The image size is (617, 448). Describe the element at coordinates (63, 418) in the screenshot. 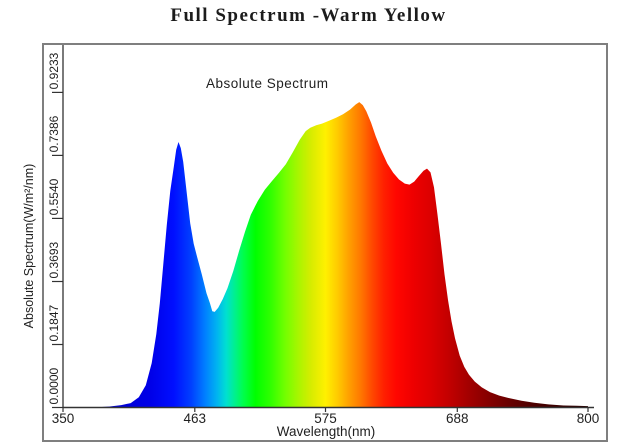

I see `x-tick-label: 350` at that location.